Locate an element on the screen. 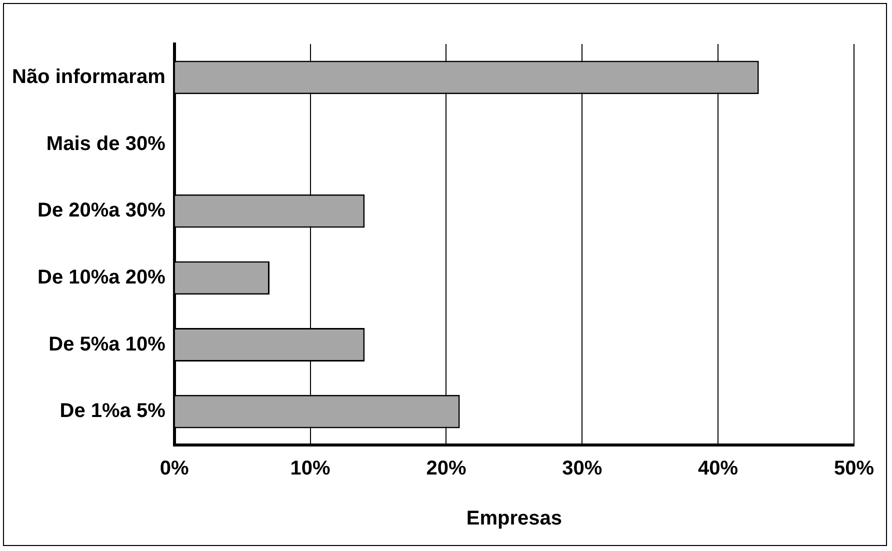  y-tick-label: Mais de 30% is located at coordinates (106, 143).